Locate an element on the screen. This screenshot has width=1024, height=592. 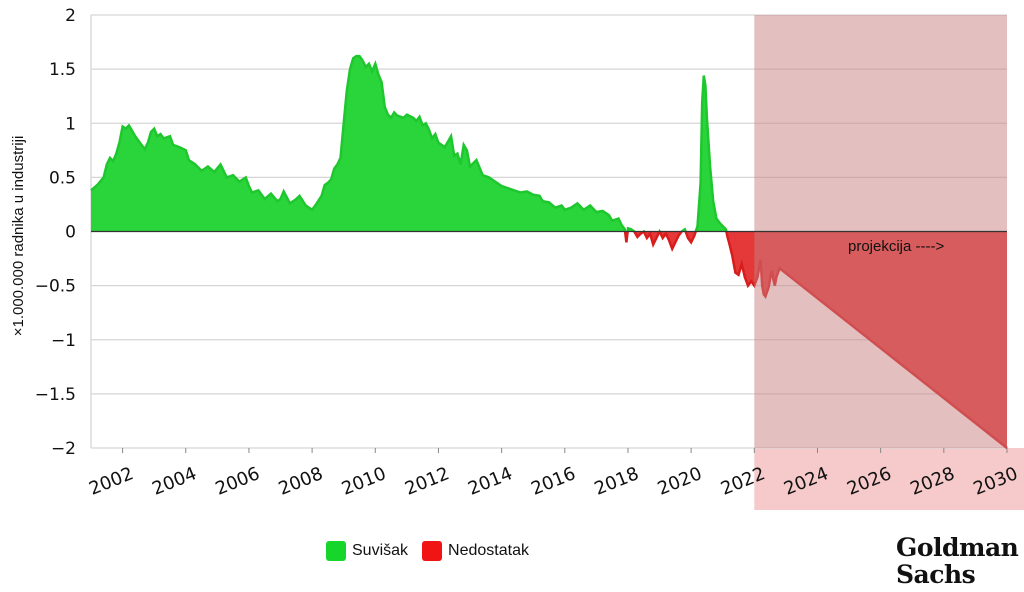
legend-item-surplus: Suvišak is located at coordinates (367, 551).